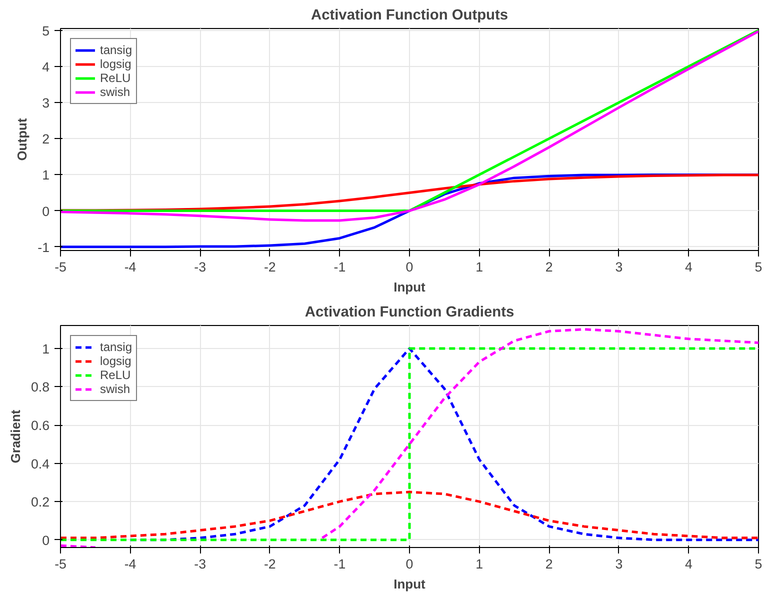  What do you see at coordinates (46, 139) in the screenshot?
I see `y-tick-label: 2` at bounding box center [46, 139].